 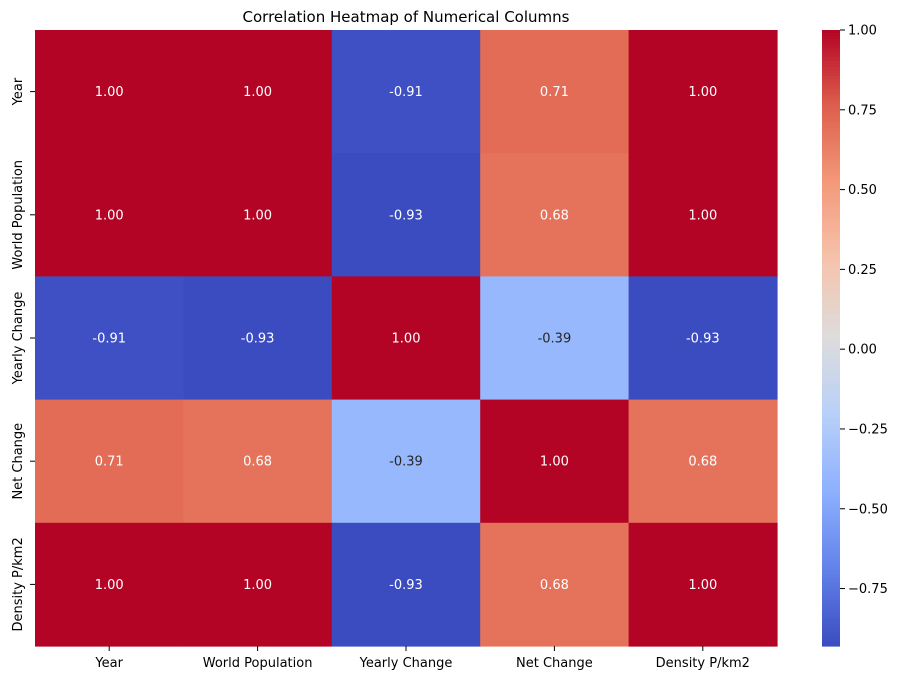 I want to click on y-tick-label: Yearly Change, so click(x=18, y=339).